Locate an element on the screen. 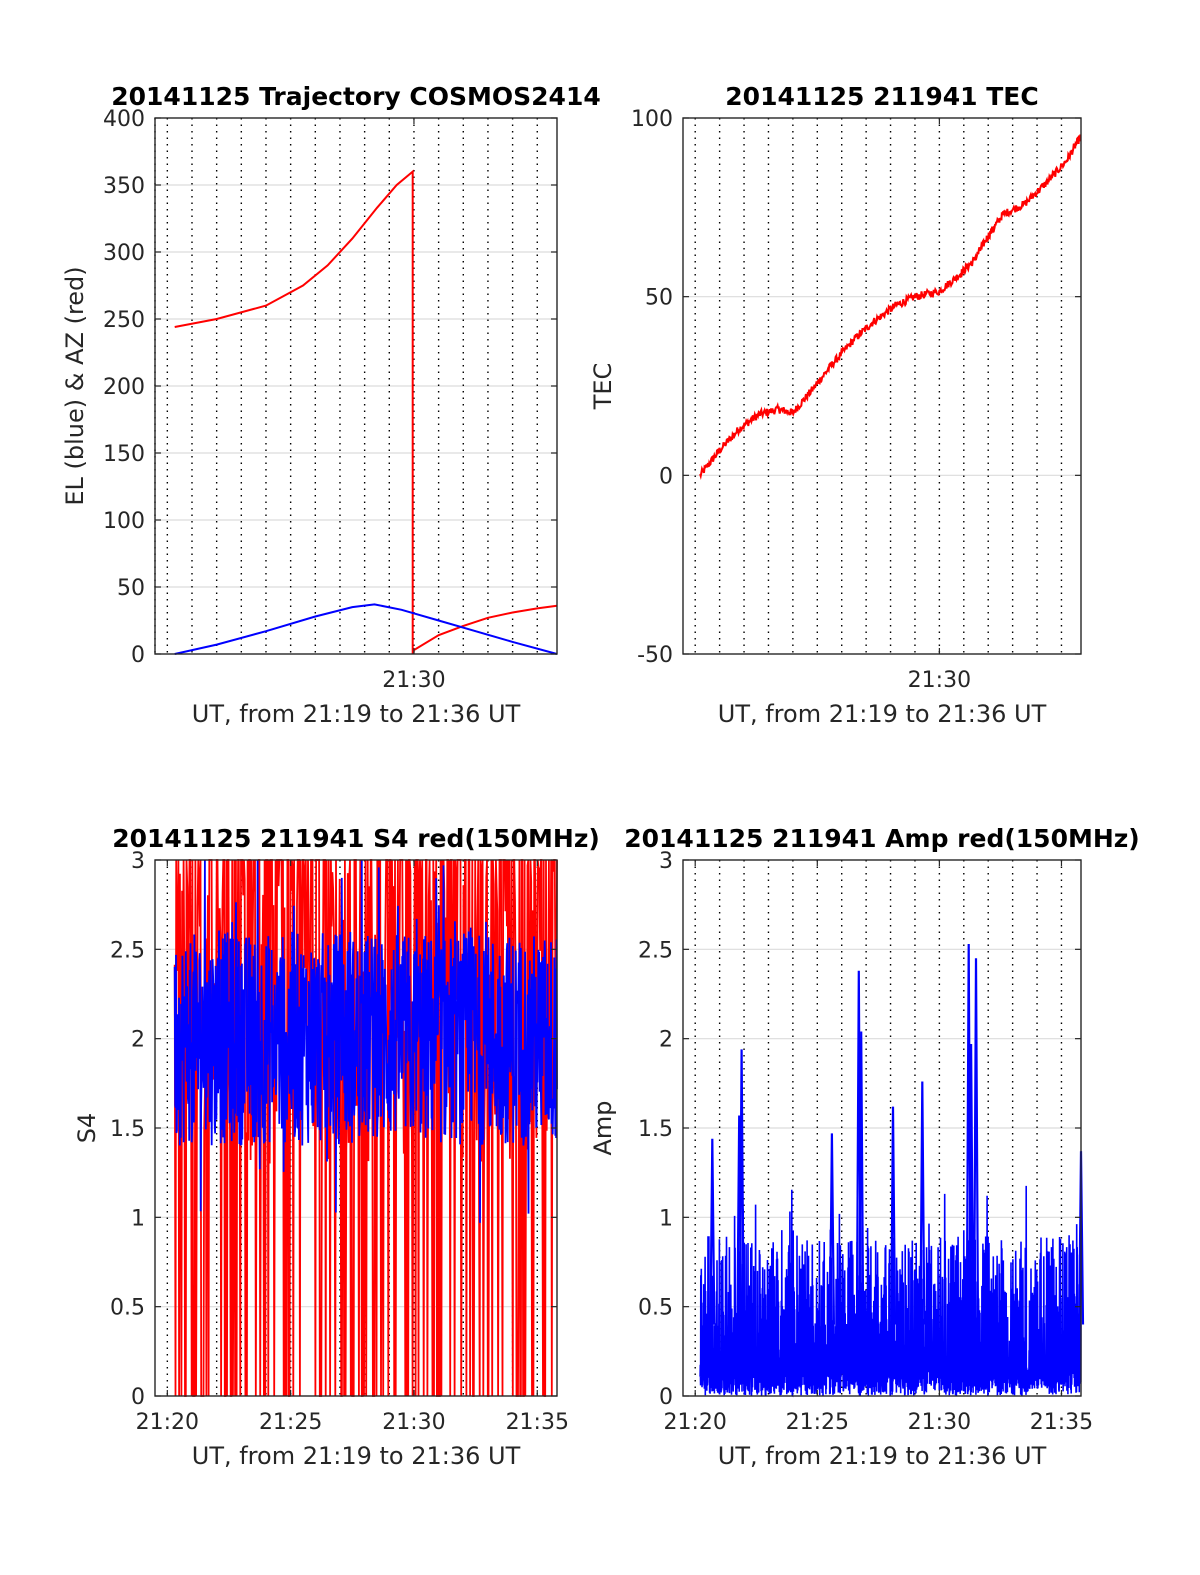 The image size is (1200, 1575). y-tick-label: 200 is located at coordinates (124, 387).